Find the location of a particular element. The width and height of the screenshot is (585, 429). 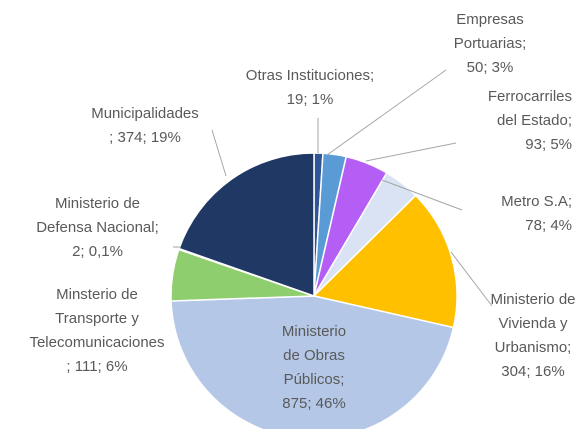

slice-label: Ministerio de Obras Públicos; 875; 46% is located at coordinates (314, 368).